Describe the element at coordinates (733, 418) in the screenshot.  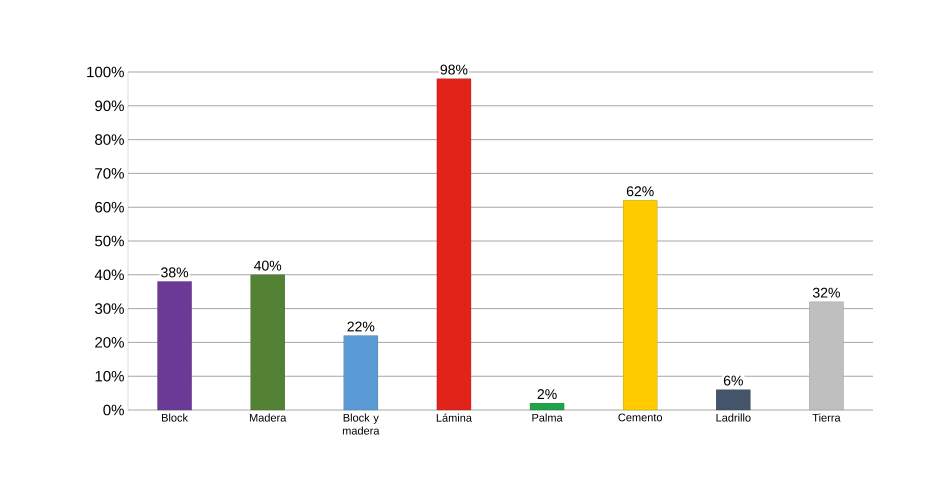
I see `x-tick-label: Ladrillo` at that location.